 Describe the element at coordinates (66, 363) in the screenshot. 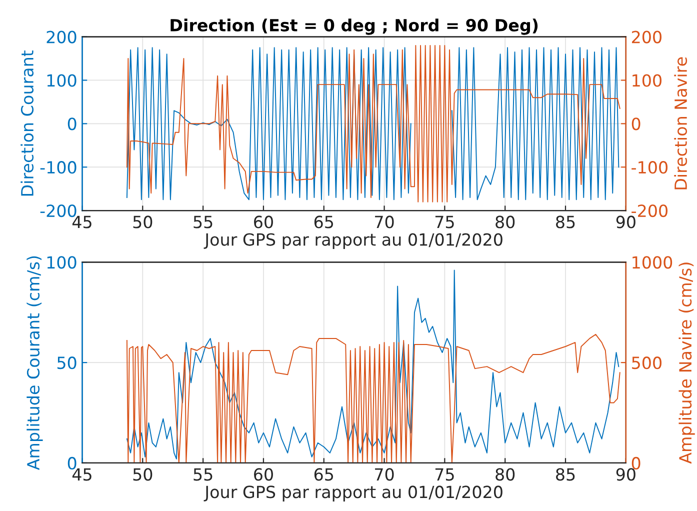

I see `y-tick-label: 50` at that location.